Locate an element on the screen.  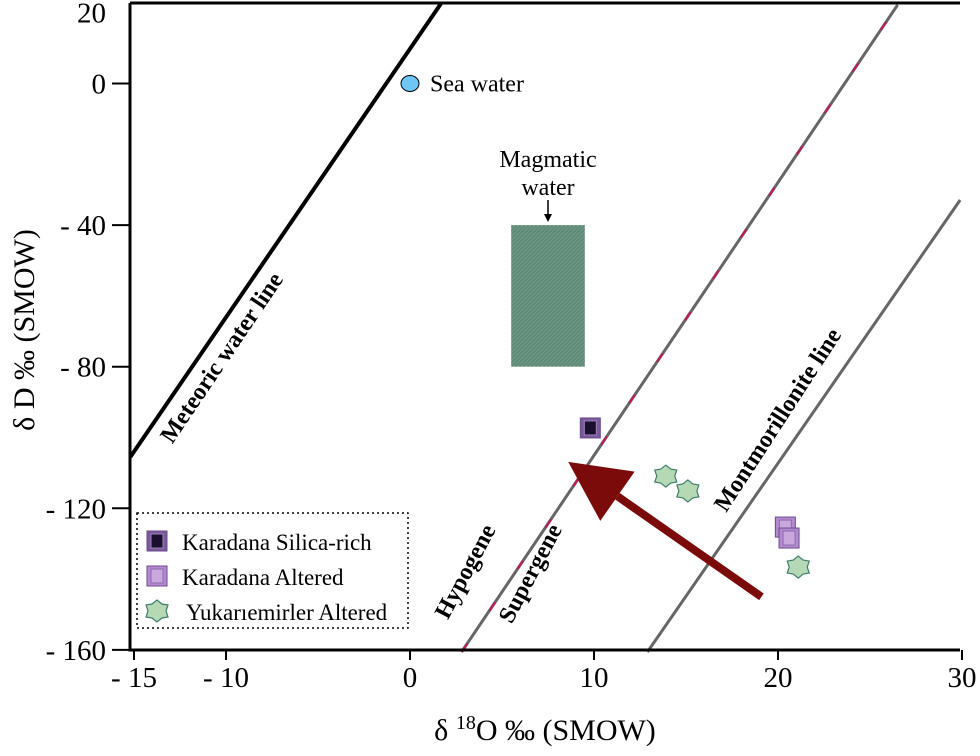
x-tick-label: - 15 is located at coordinates (134, 678).